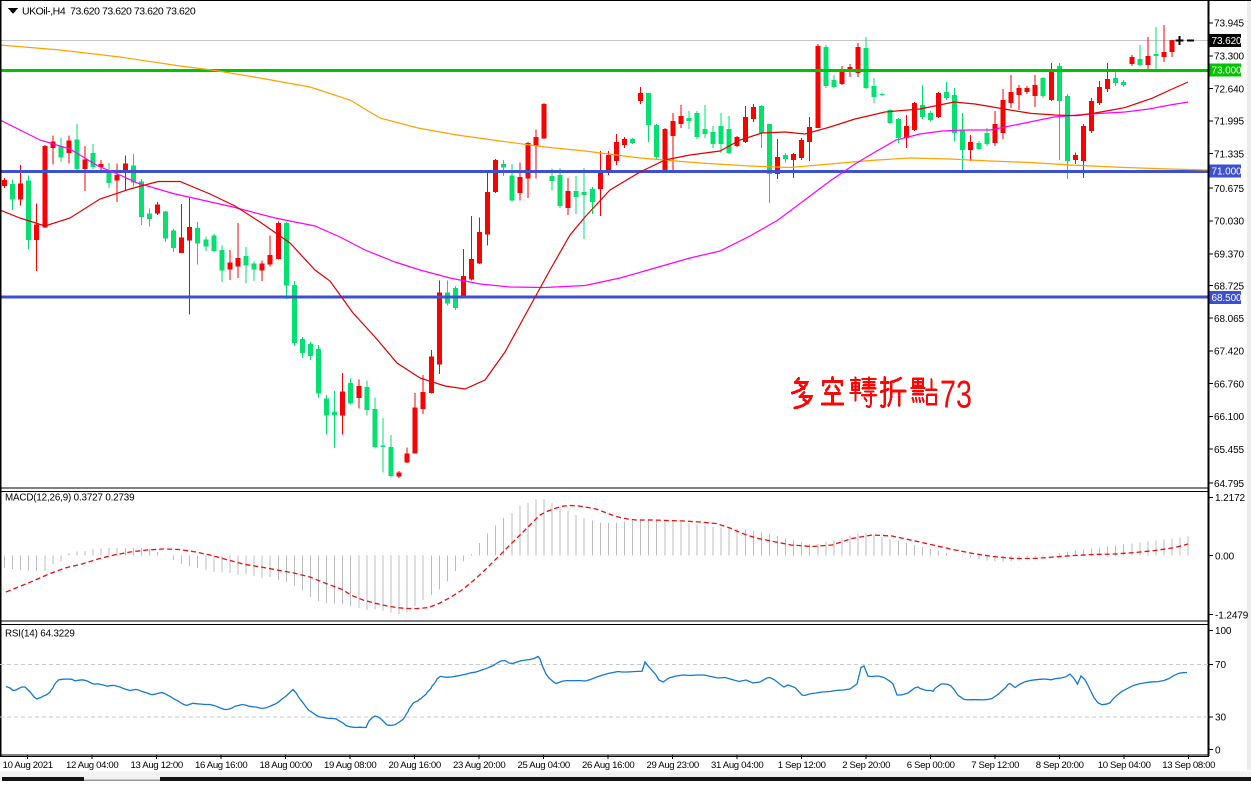  Describe the element at coordinates (479, 765) in the screenshot. I see `svg-text: 23 Aug 20:00` at that location.